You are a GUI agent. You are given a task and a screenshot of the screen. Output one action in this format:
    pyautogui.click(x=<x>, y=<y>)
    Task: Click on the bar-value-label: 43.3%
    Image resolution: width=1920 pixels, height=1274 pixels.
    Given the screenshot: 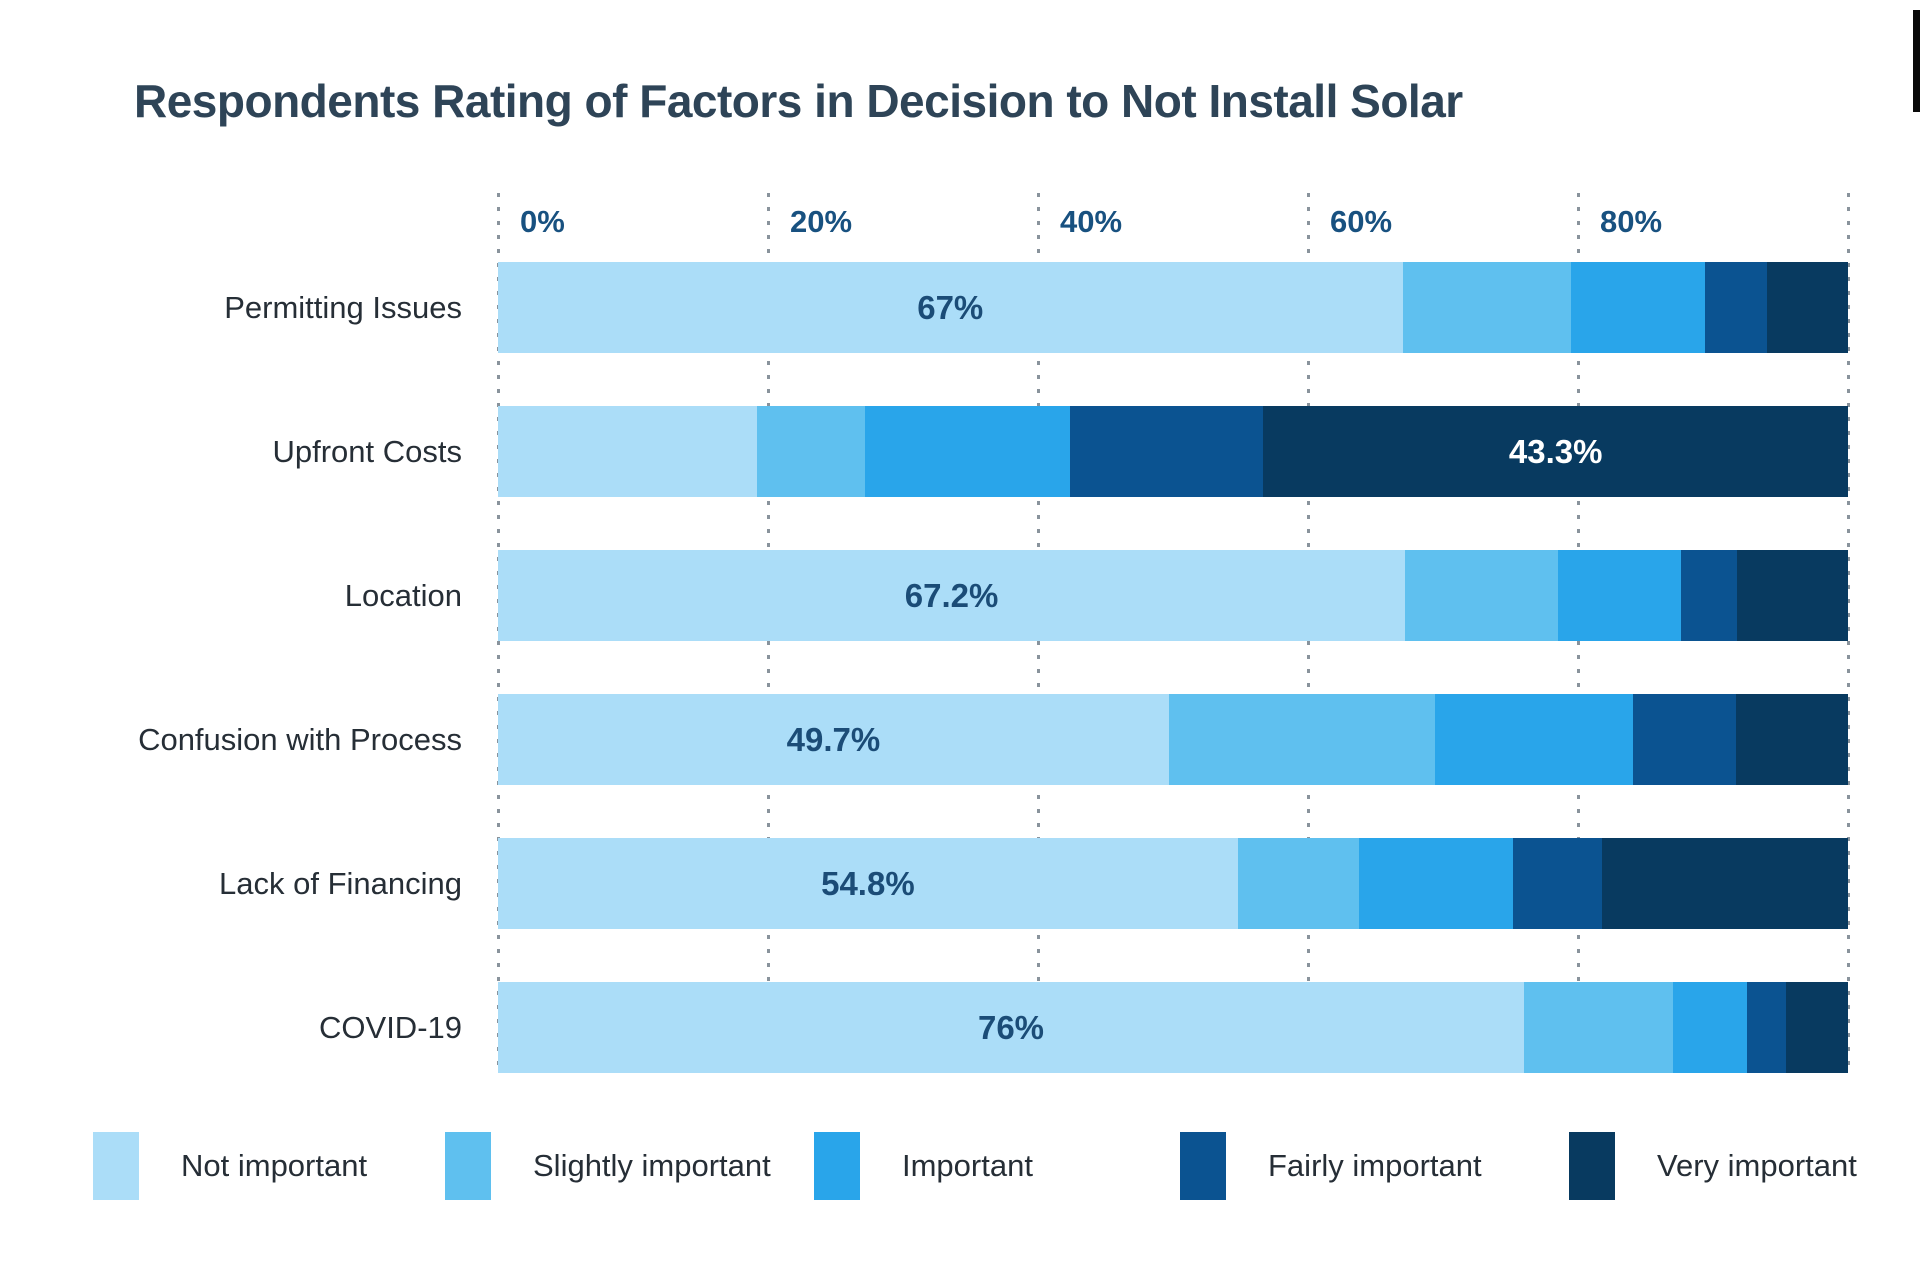 What is the action you would take?
    pyautogui.click(x=1555, y=451)
    